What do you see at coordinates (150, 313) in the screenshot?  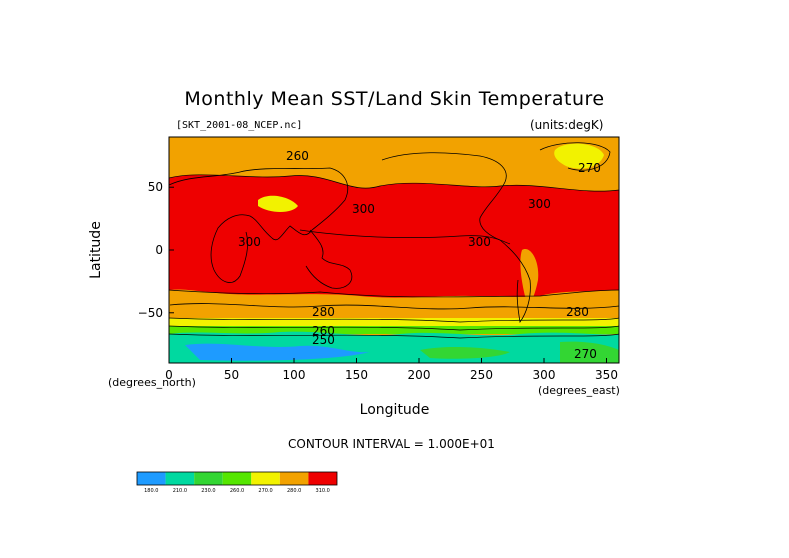 I see `y-tick-label: −50` at bounding box center [150, 313].